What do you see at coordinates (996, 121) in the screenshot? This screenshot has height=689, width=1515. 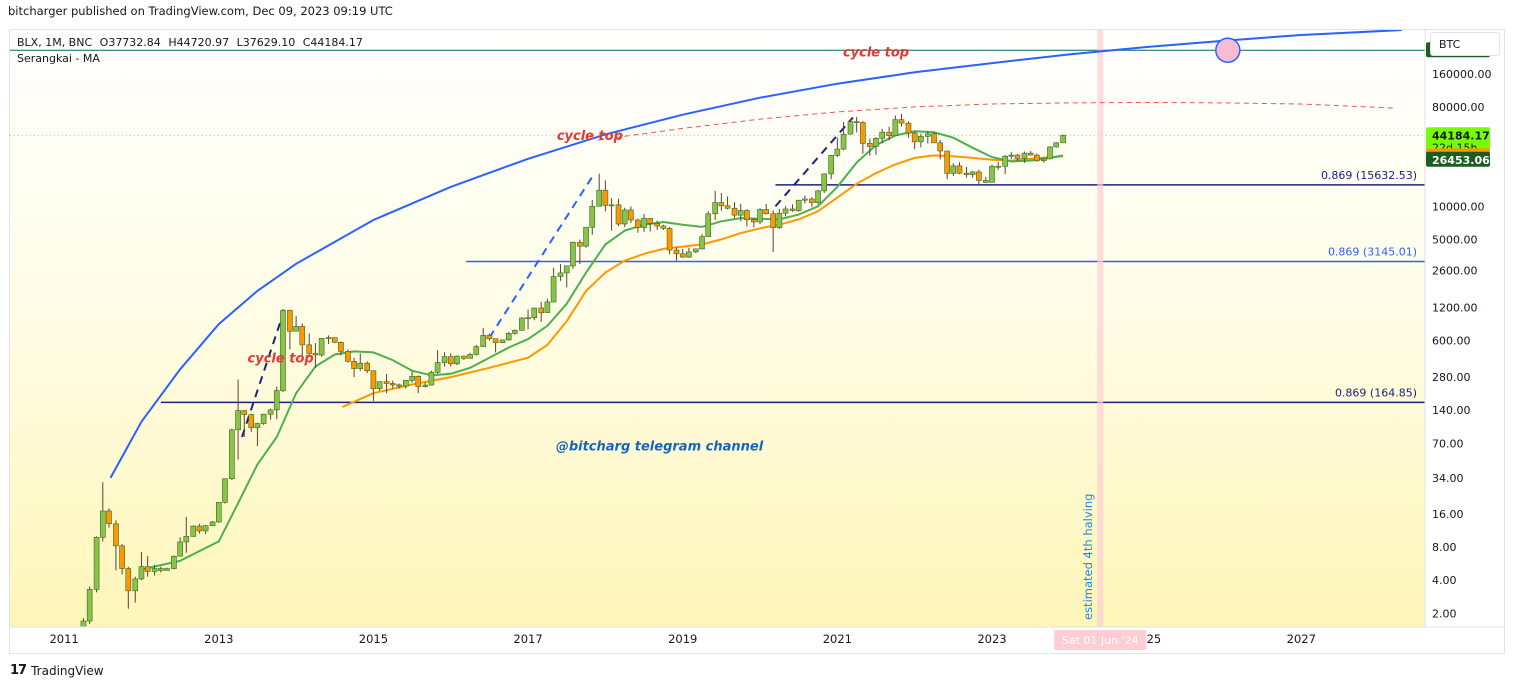 I see `cycle-top-curve` at bounding box center [996, 121].